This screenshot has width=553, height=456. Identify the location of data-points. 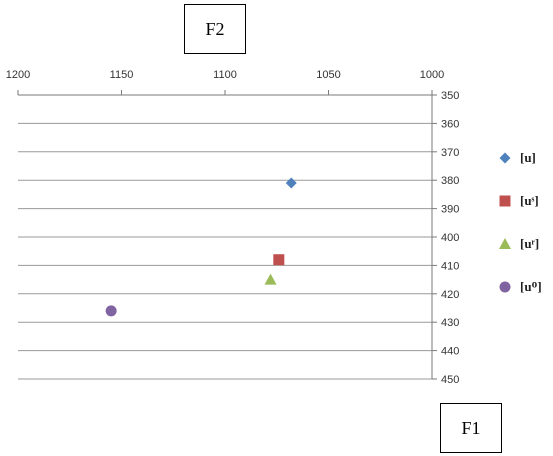
(201, 247).